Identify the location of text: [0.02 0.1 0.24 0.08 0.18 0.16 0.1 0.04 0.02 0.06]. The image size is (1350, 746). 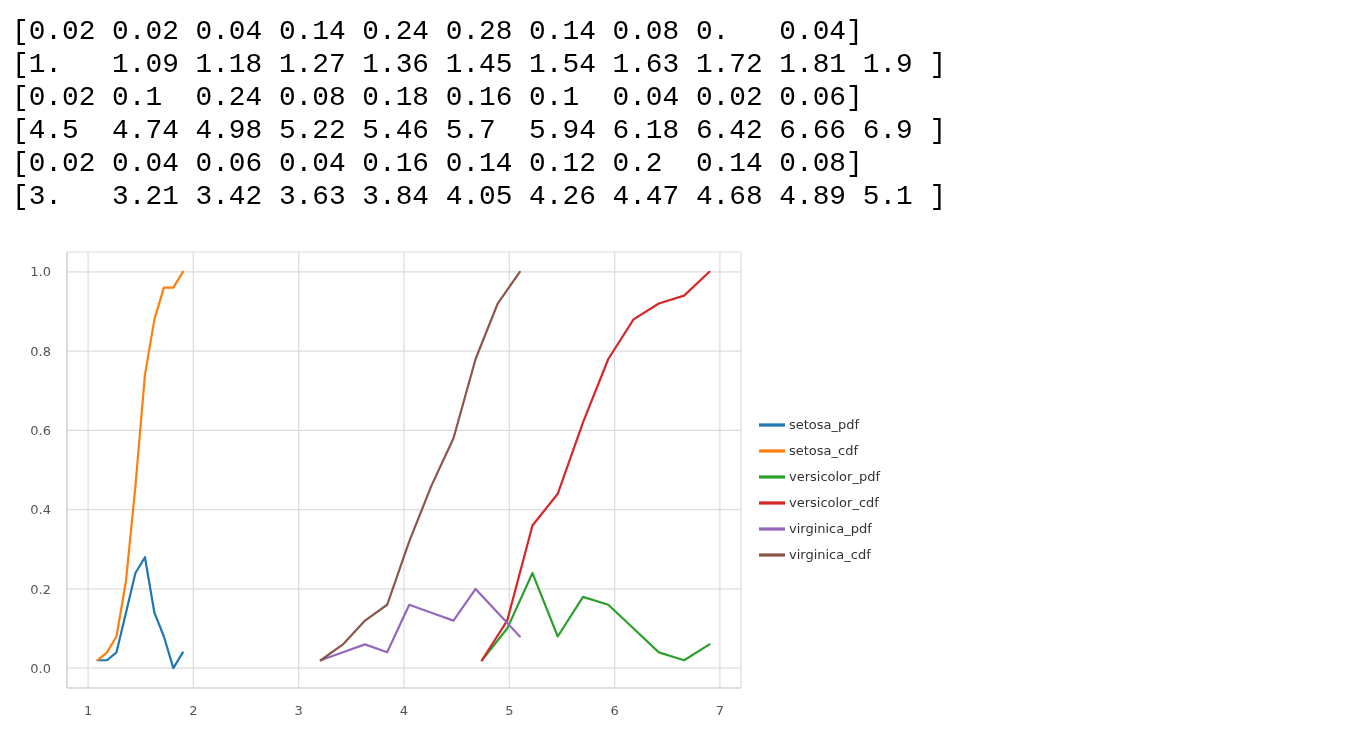
(438, 97).